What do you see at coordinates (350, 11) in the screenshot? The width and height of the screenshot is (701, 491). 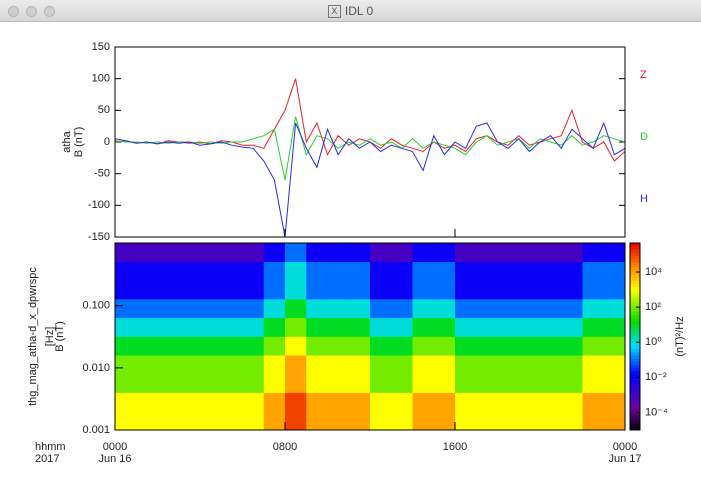 I see `window-title: X IDL 0` at bounding box center [350, 11].